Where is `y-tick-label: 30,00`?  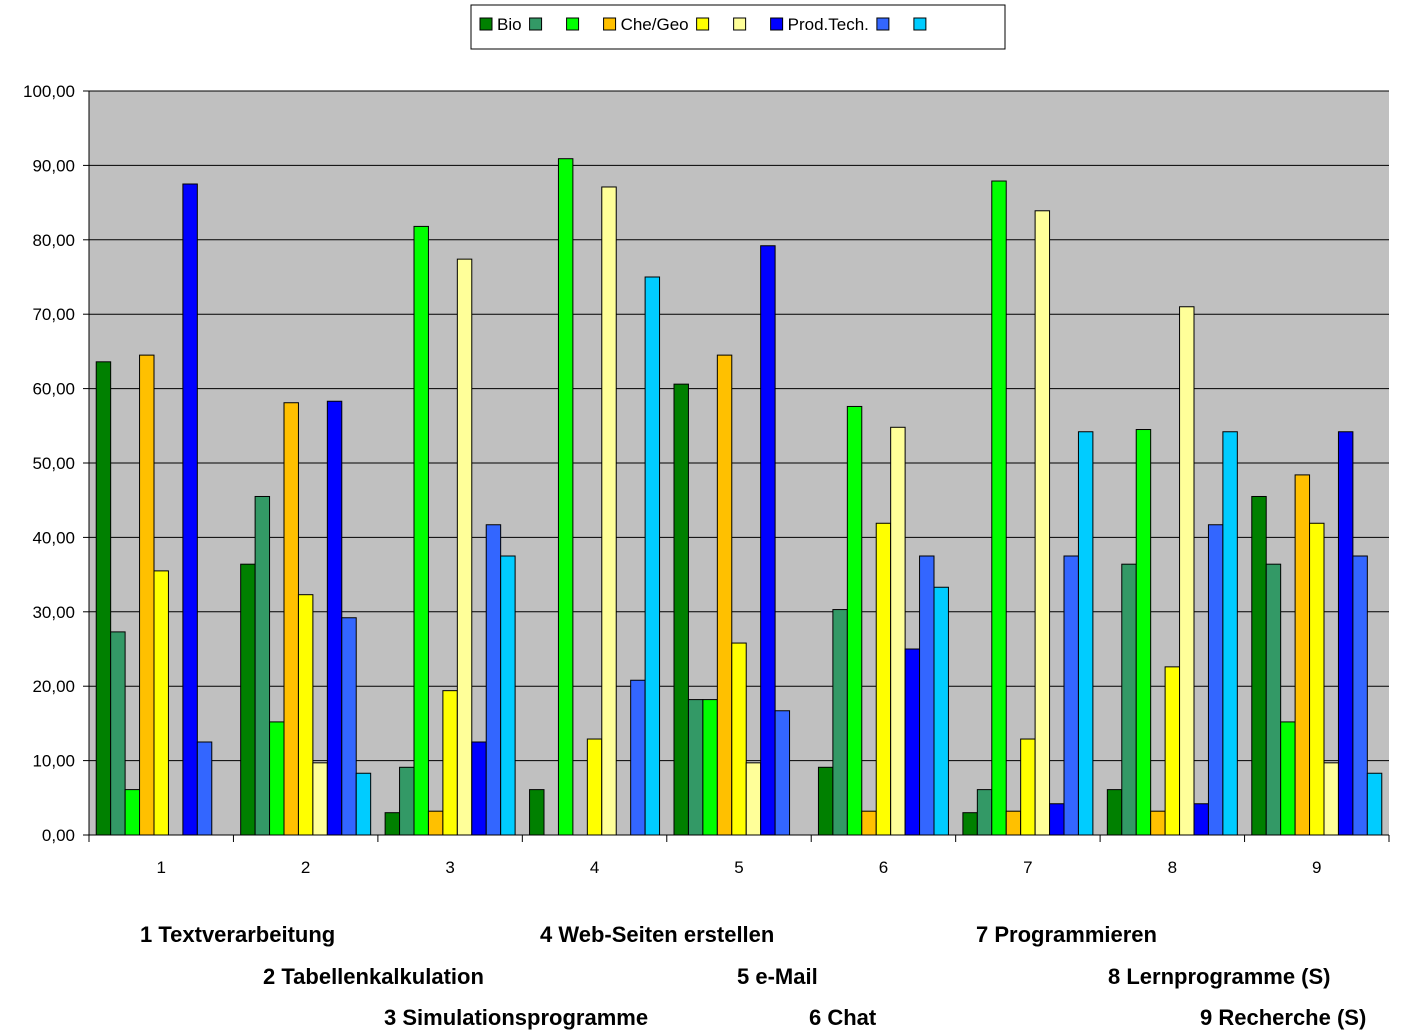
y-tick-label: 30,00 is located at coordinates (53, 612).